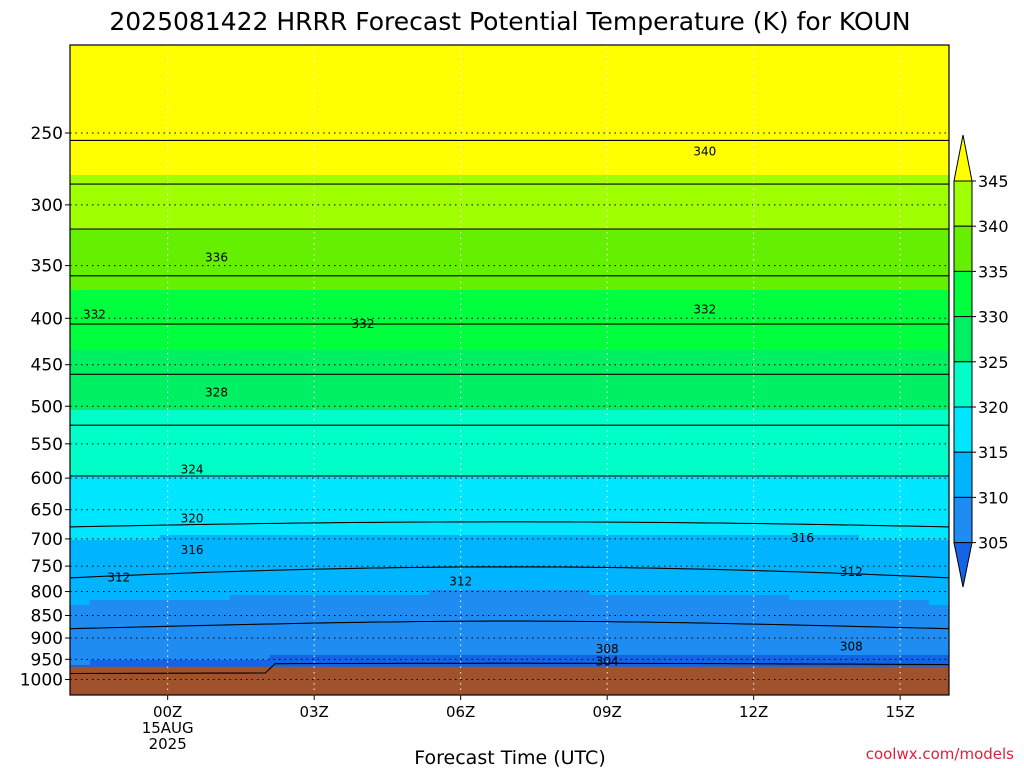 The image size is (1024, 768). What do you see at coordinates (993, 497) in the screenshot?
I see `colorbar-label: 310` at bounding box center [993, 497].